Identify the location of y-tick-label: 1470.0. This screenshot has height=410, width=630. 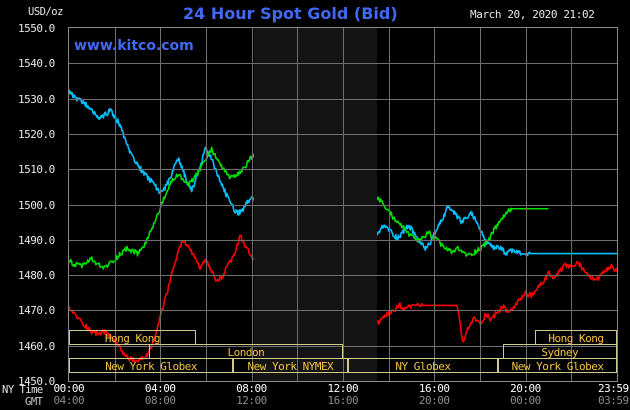
(36, 311).